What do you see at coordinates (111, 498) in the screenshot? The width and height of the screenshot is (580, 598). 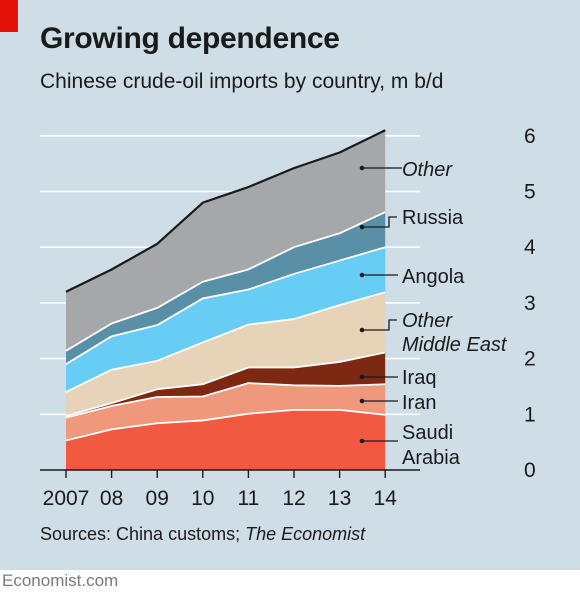 I see `x-tick-label: 08` at bounding box center [111, 498].